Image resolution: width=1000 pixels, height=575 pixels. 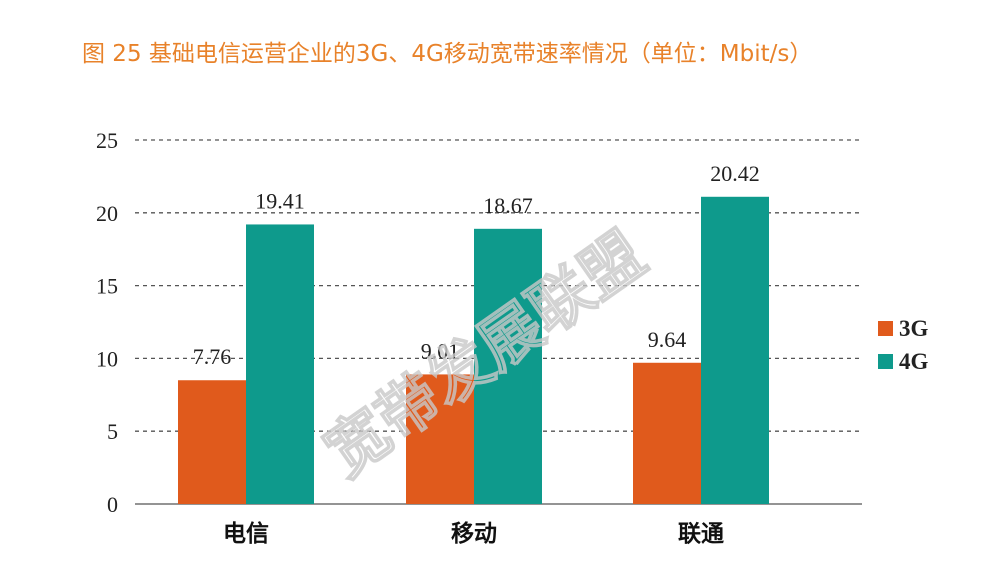 I want to click on y-tick-label: 25, so click(x=107, y=140).